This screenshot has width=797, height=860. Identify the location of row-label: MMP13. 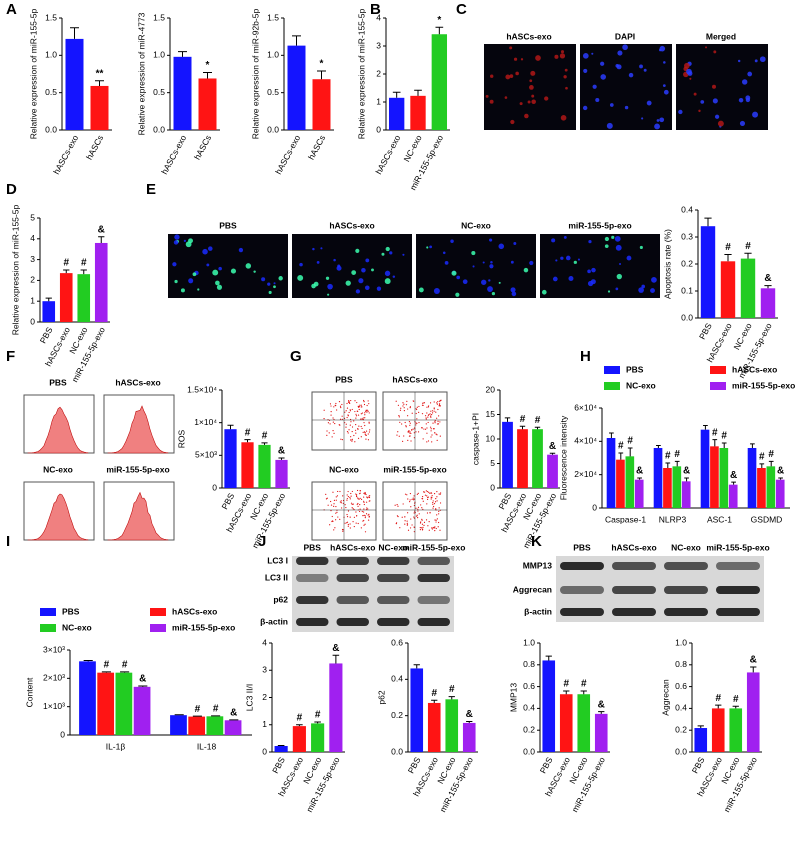
(538, 565).